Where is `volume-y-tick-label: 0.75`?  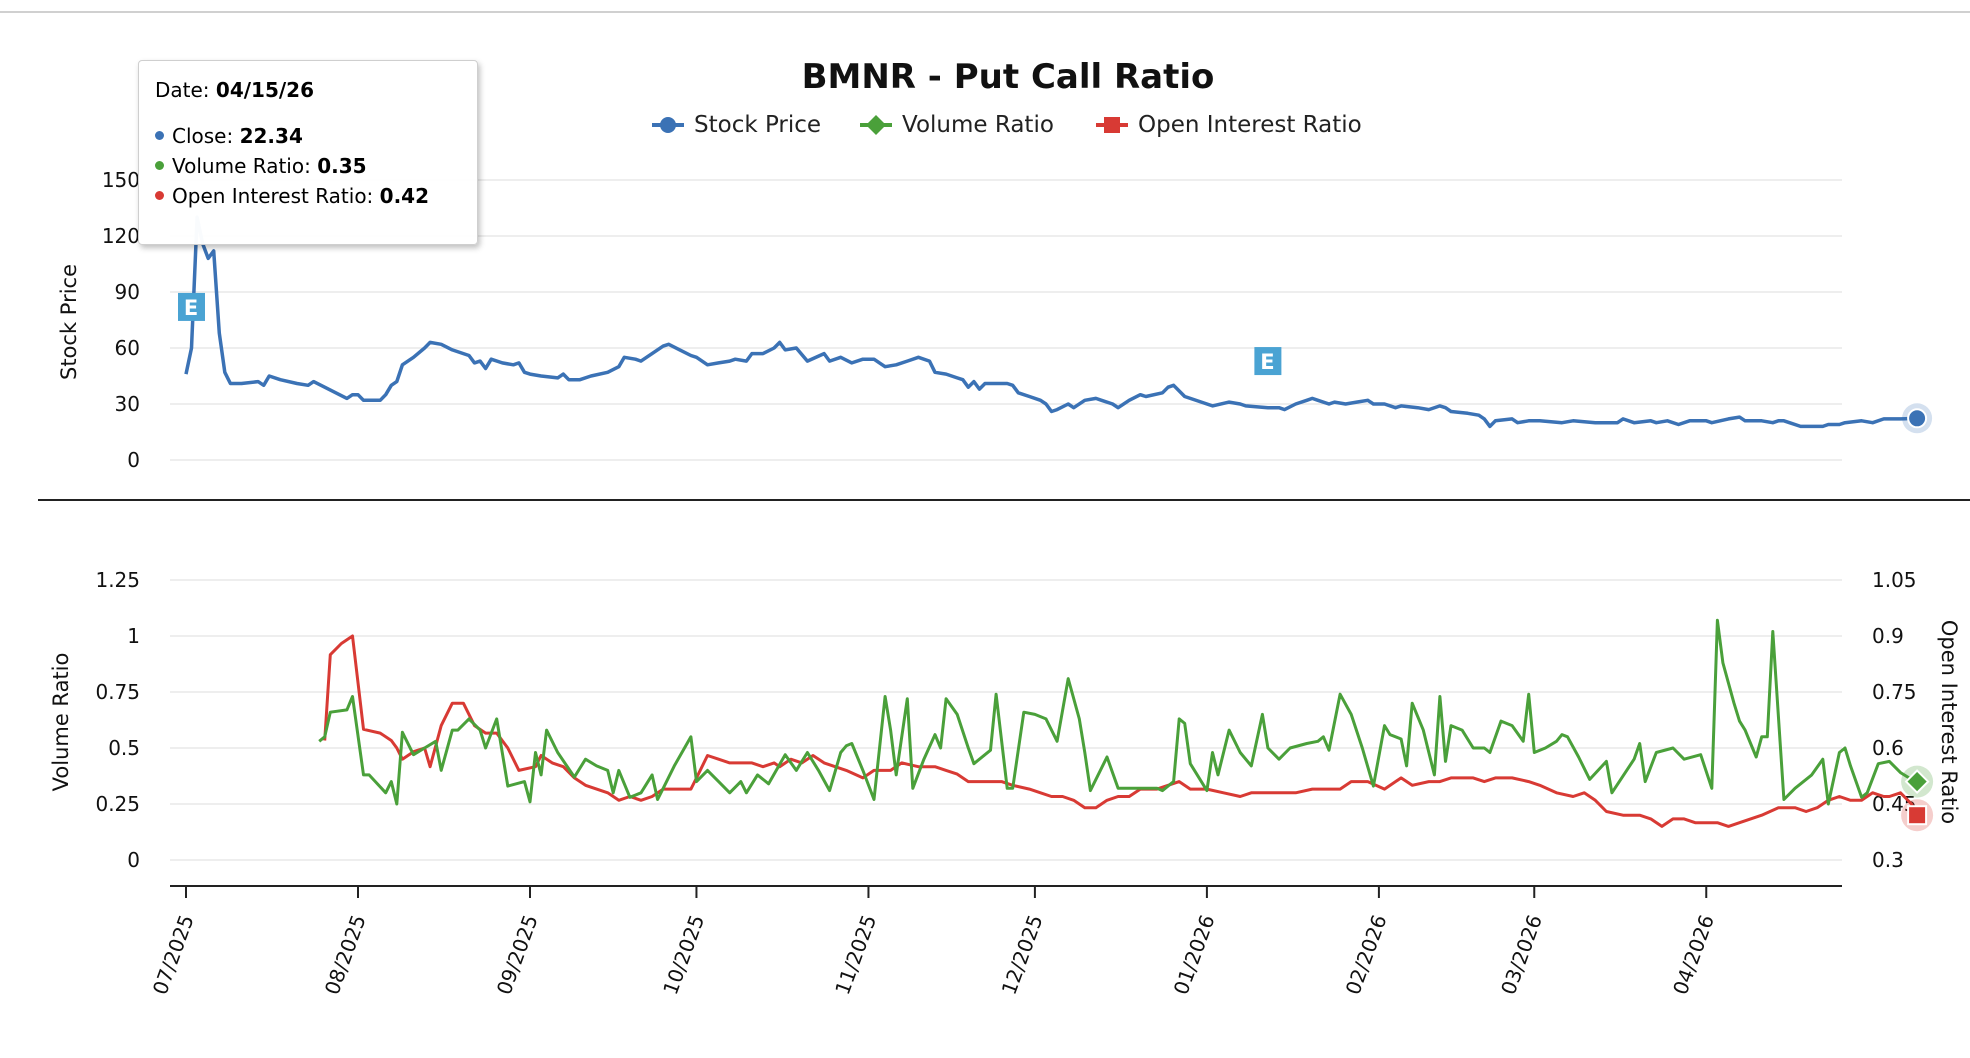 volume-y-tick-label: 0.75 is located at coordinates (117, 692).